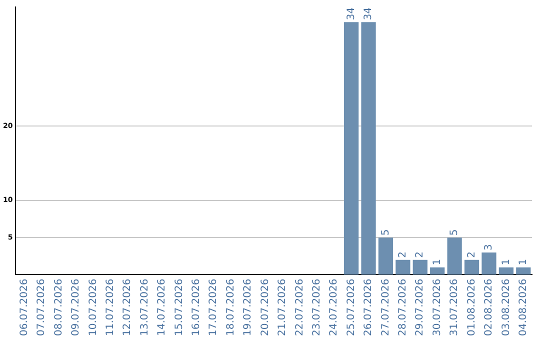  What do you see at coordinates (334, 307) in the screenshot?
I see `x-tick-label: 24.07.2026` at bounding box center [334, 307].